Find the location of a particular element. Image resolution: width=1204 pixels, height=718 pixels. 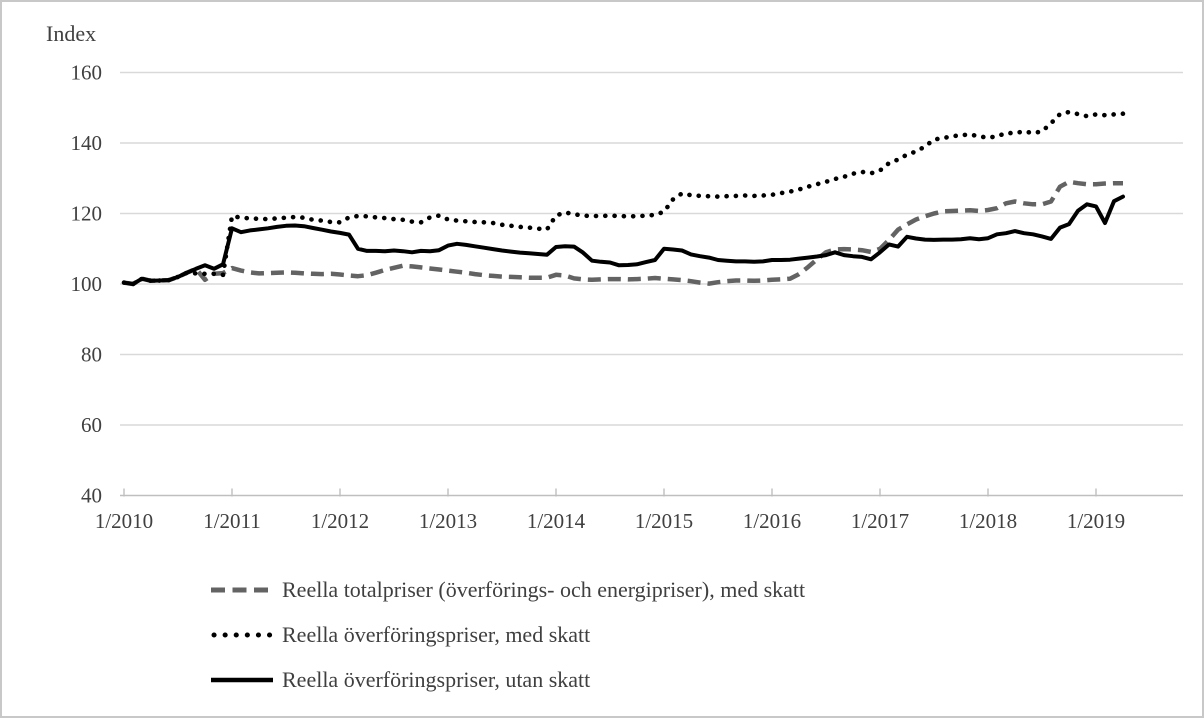

svg-text: 1/2012 is located at coordinates (340, 521).